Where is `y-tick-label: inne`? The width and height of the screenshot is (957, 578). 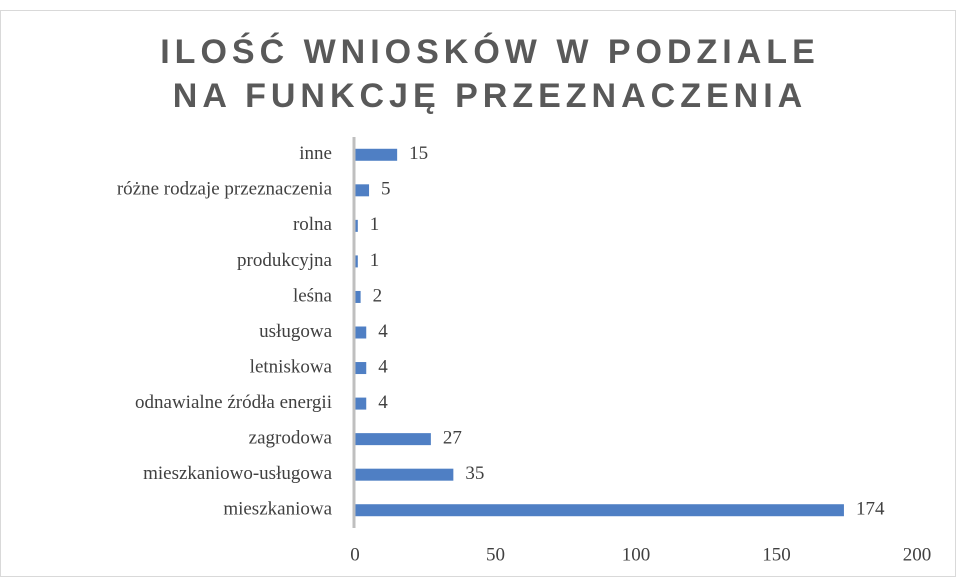 y-tick-label: inne is located at coordinates (315, 153).